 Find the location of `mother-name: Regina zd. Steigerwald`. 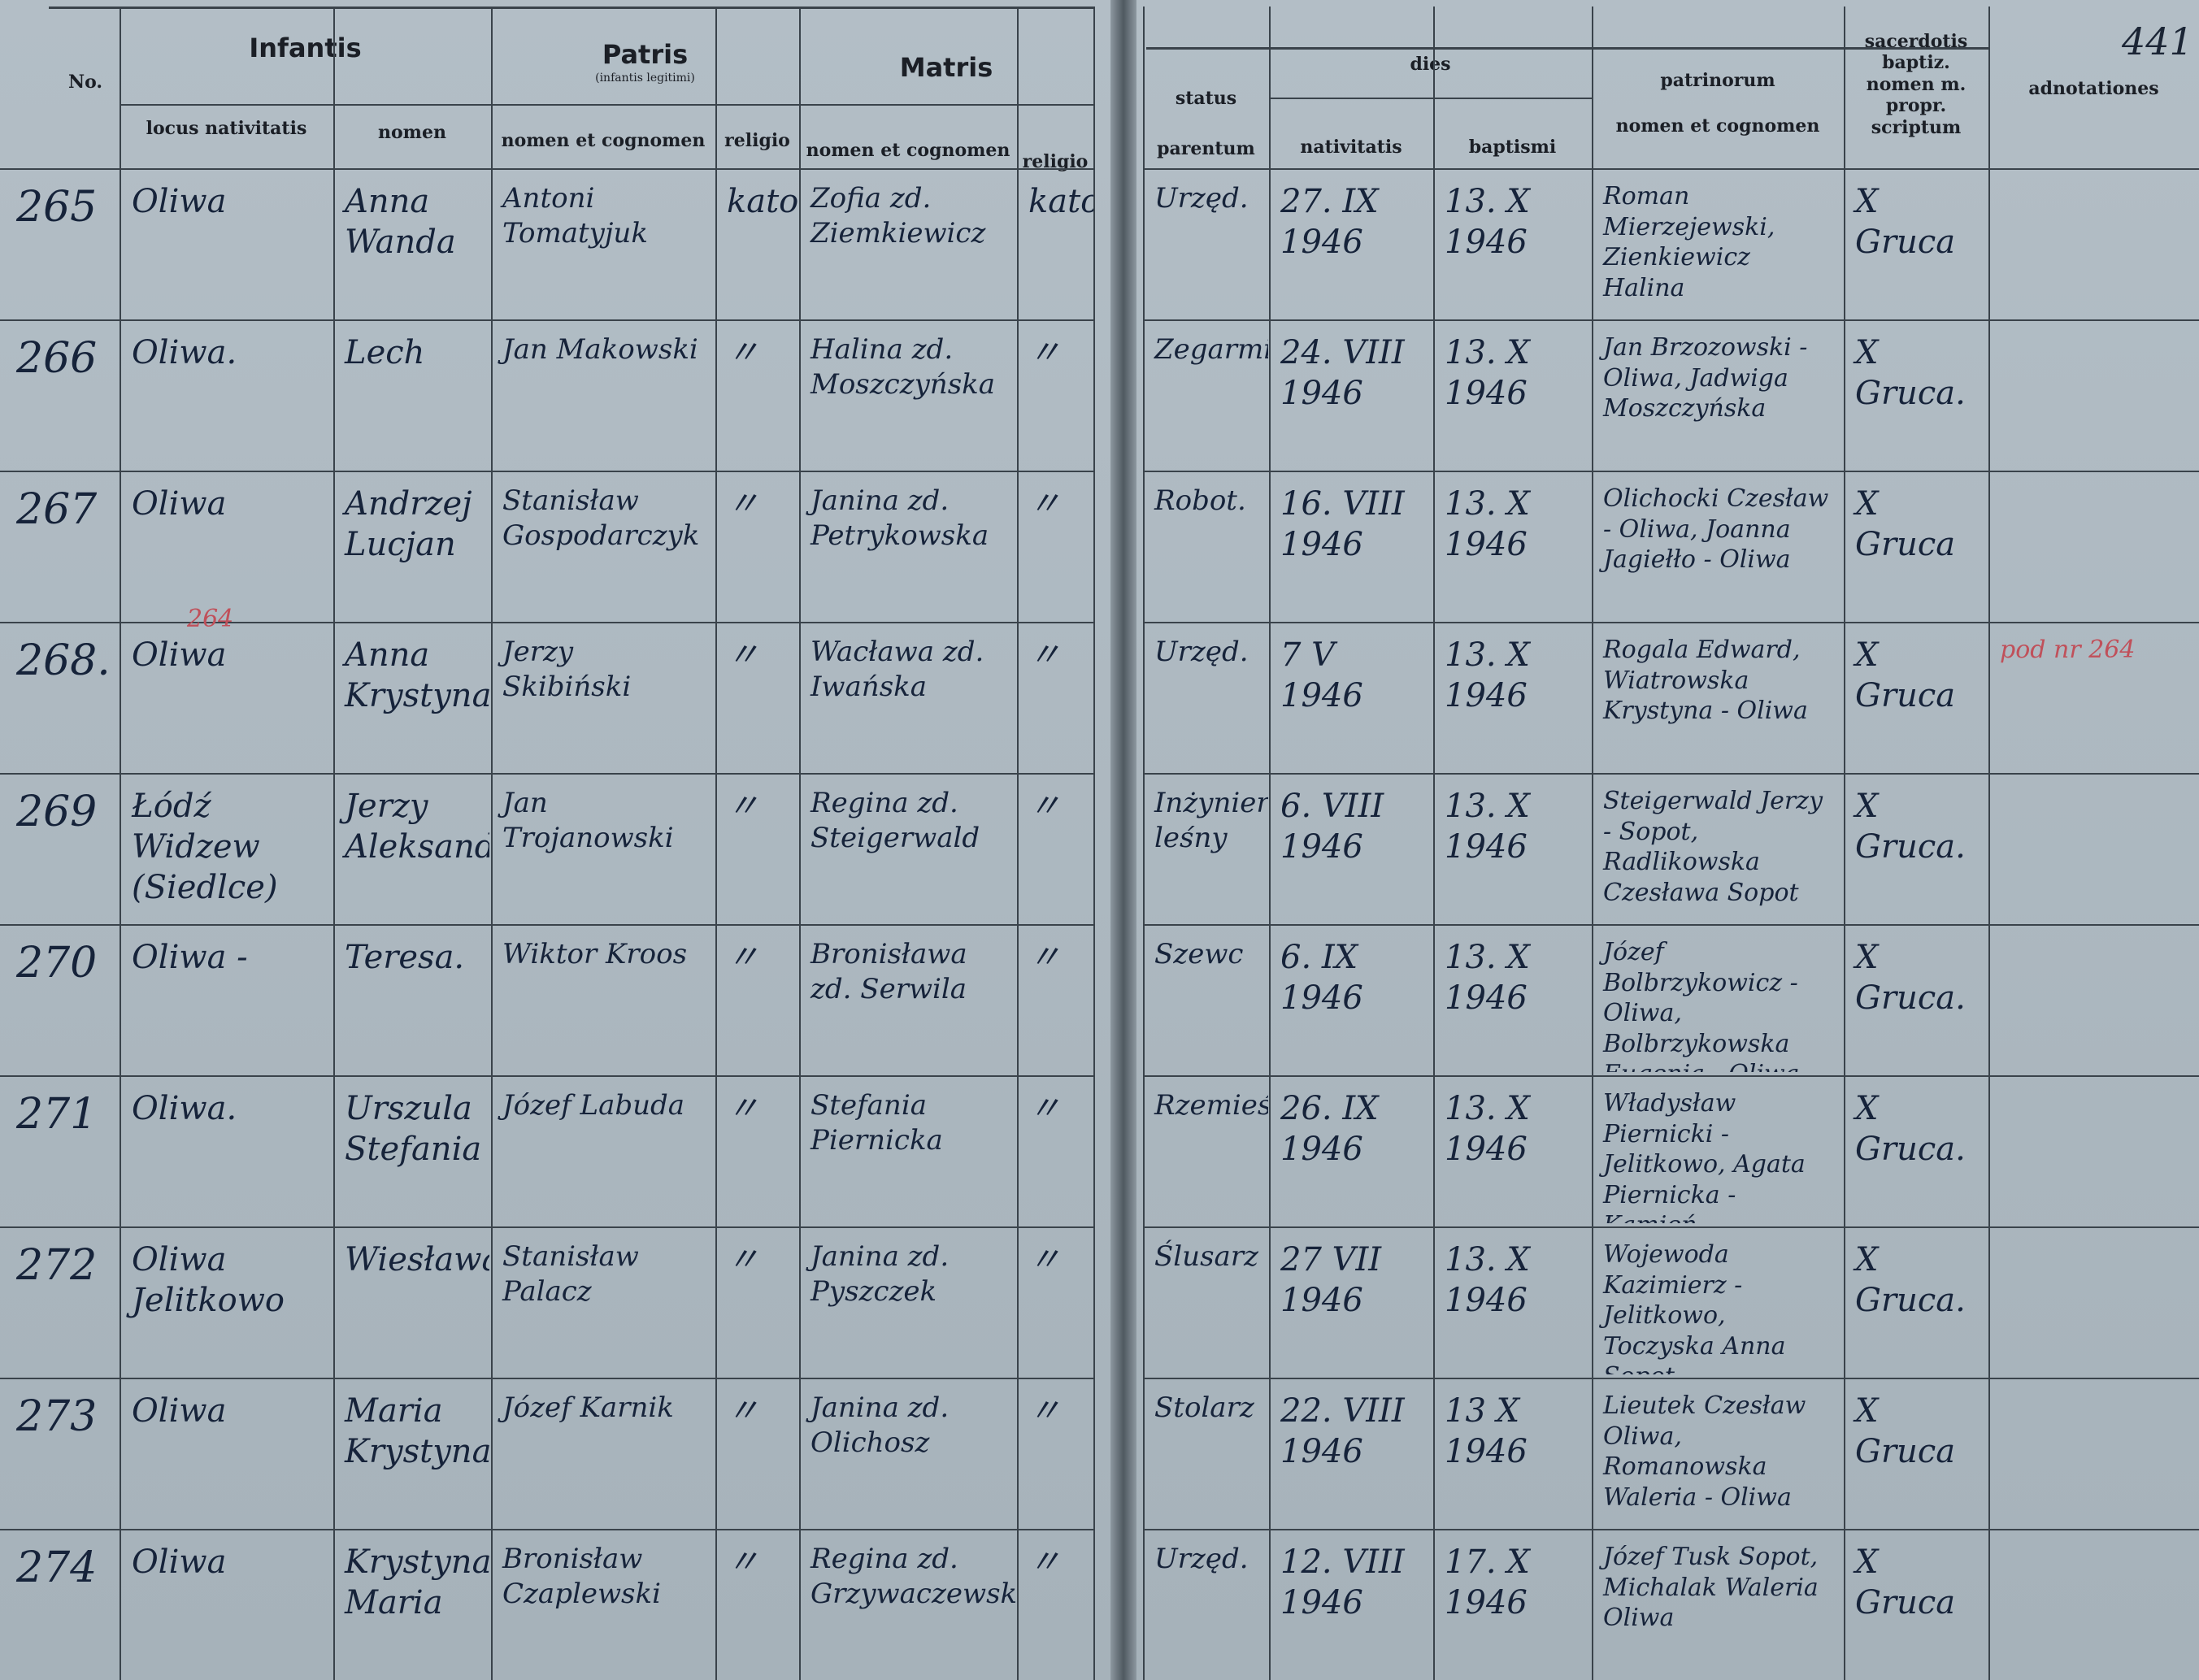

mother-name: Regina zd. Steigerwald is located at coordinates (895, 821).